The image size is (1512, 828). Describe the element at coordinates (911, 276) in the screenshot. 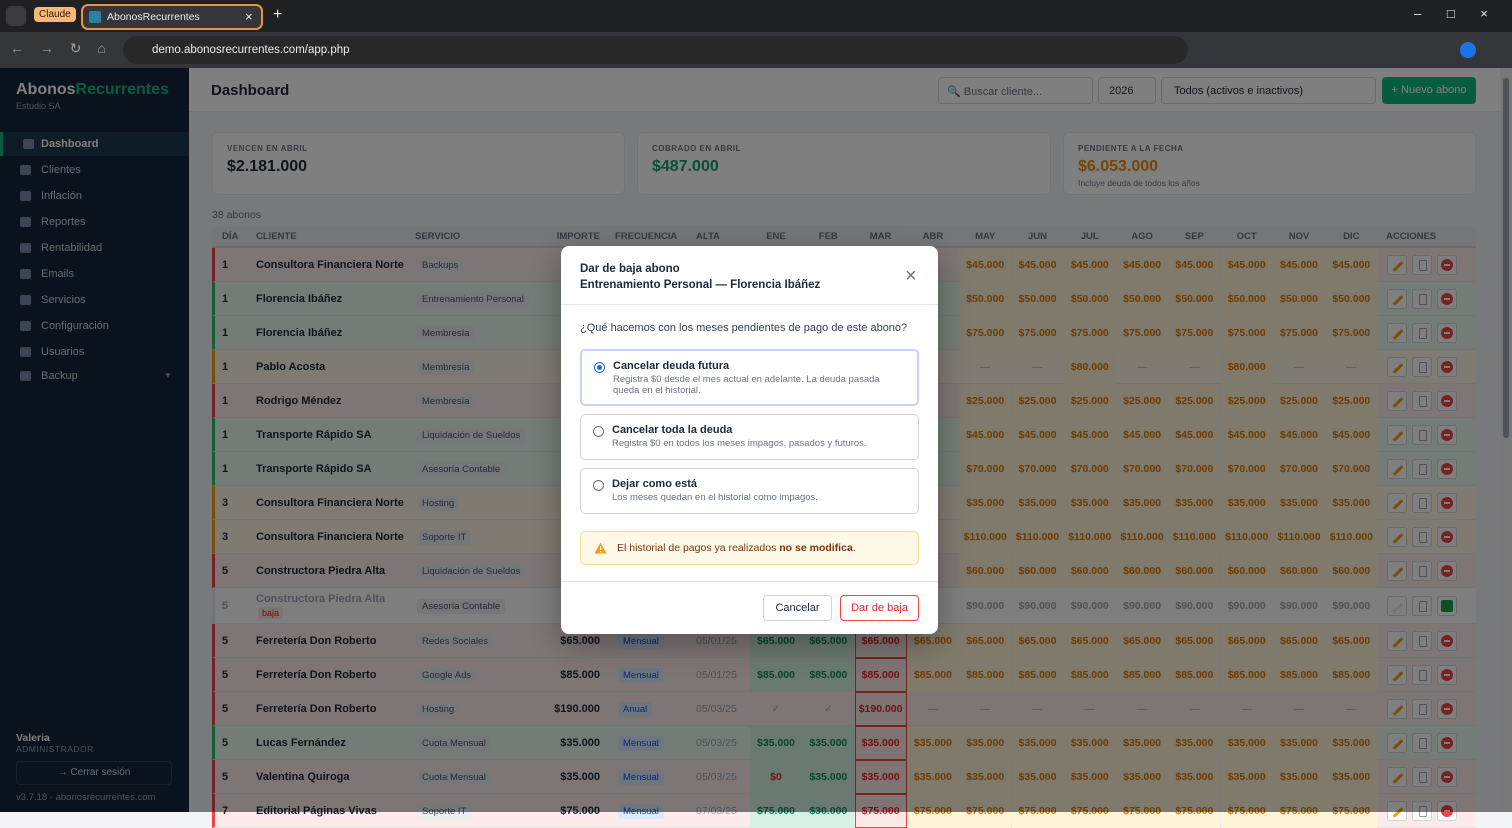

I see `close-button: ×` at that location.